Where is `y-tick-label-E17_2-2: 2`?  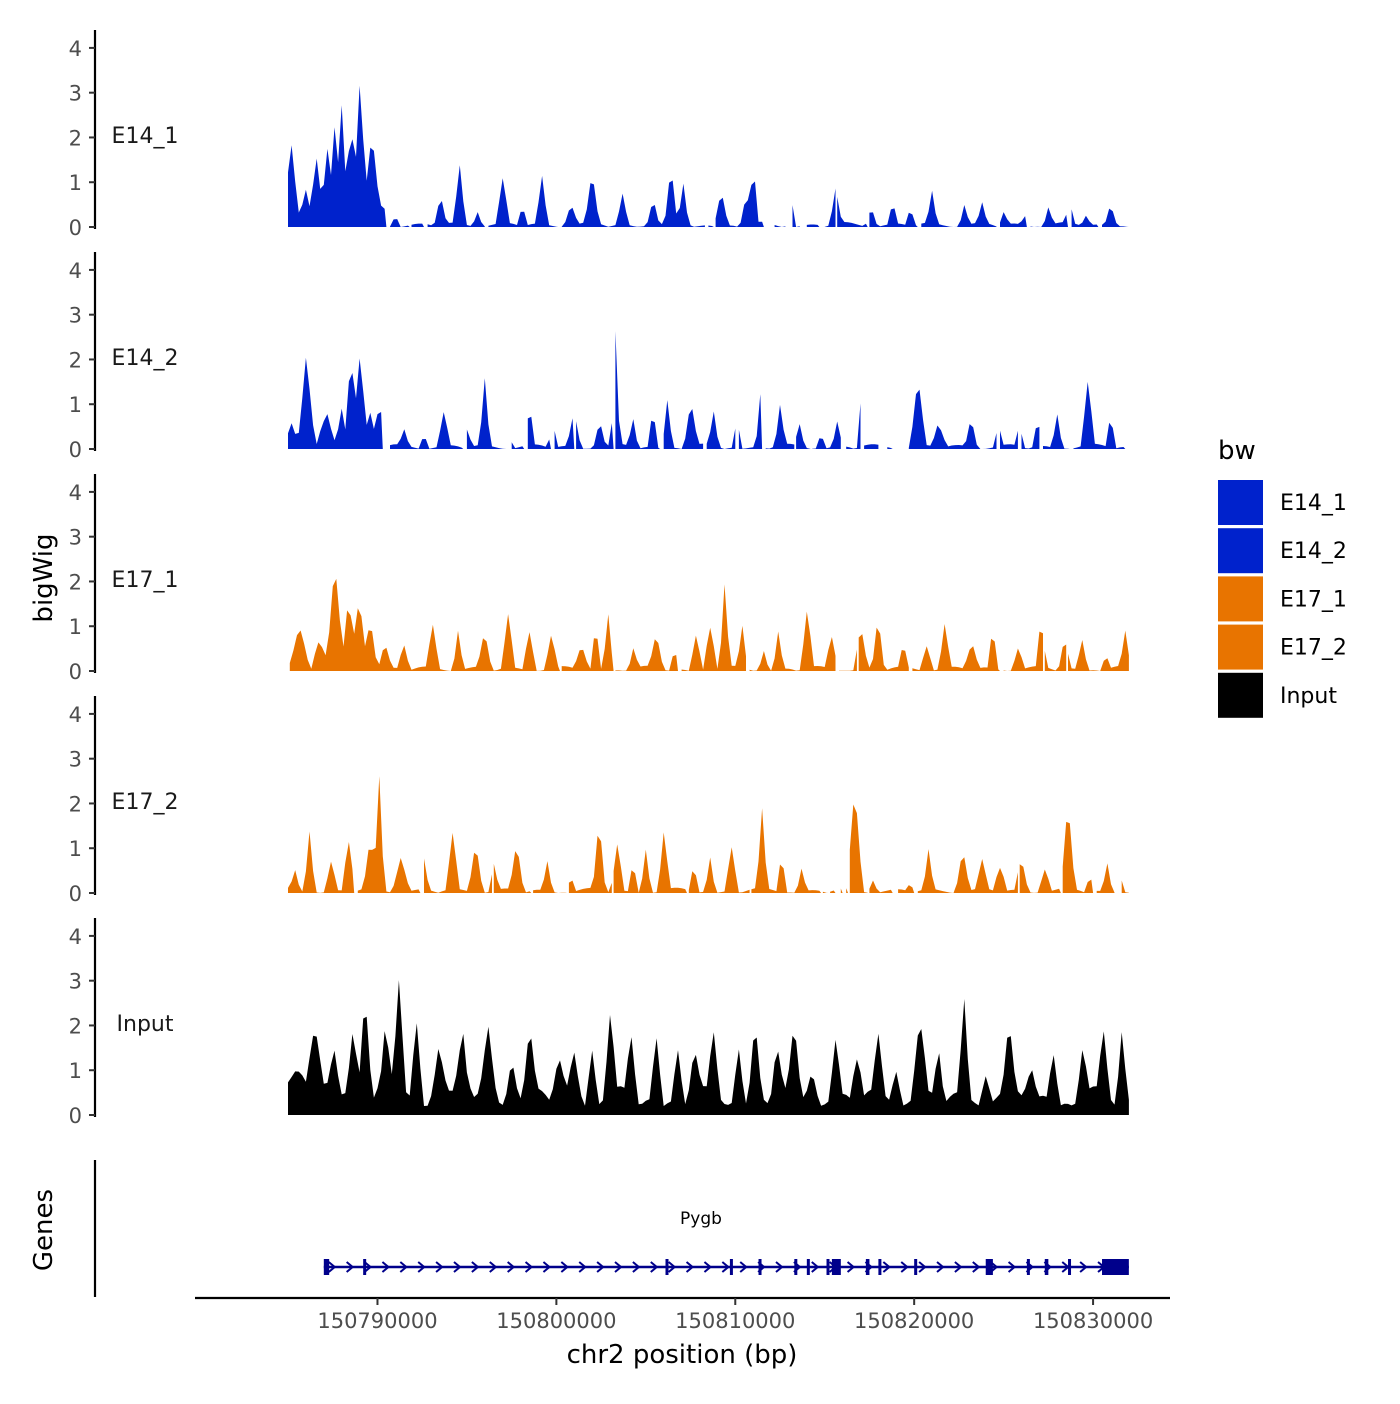 y-tick-label-E17_2-2: 2 is located at coordinates (75, 804).